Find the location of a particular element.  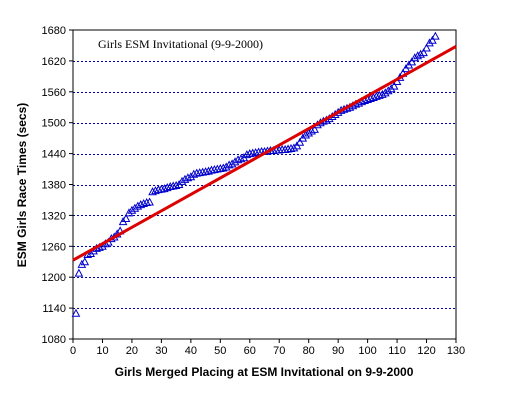

y-tick-label: 1680 is located at coordinates (54, 31).